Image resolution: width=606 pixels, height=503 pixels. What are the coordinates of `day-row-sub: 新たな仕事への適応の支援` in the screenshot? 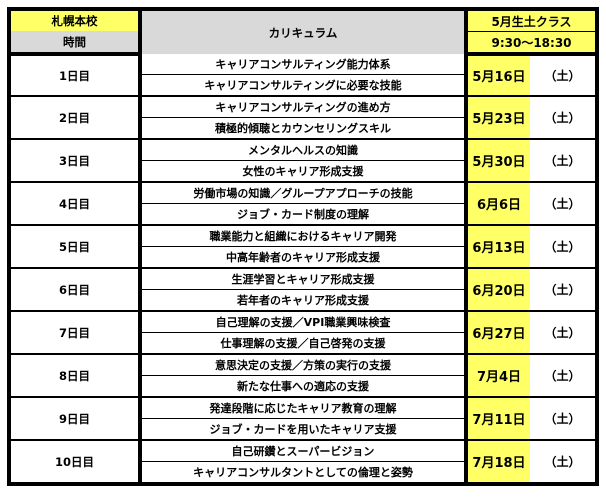 It's located at (303, 386).